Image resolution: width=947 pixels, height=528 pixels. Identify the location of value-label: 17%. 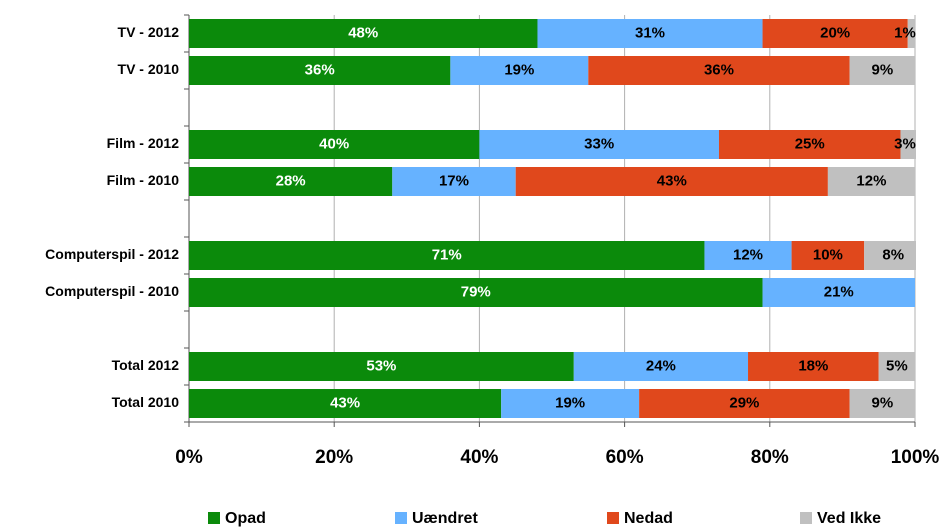
(454, 180).